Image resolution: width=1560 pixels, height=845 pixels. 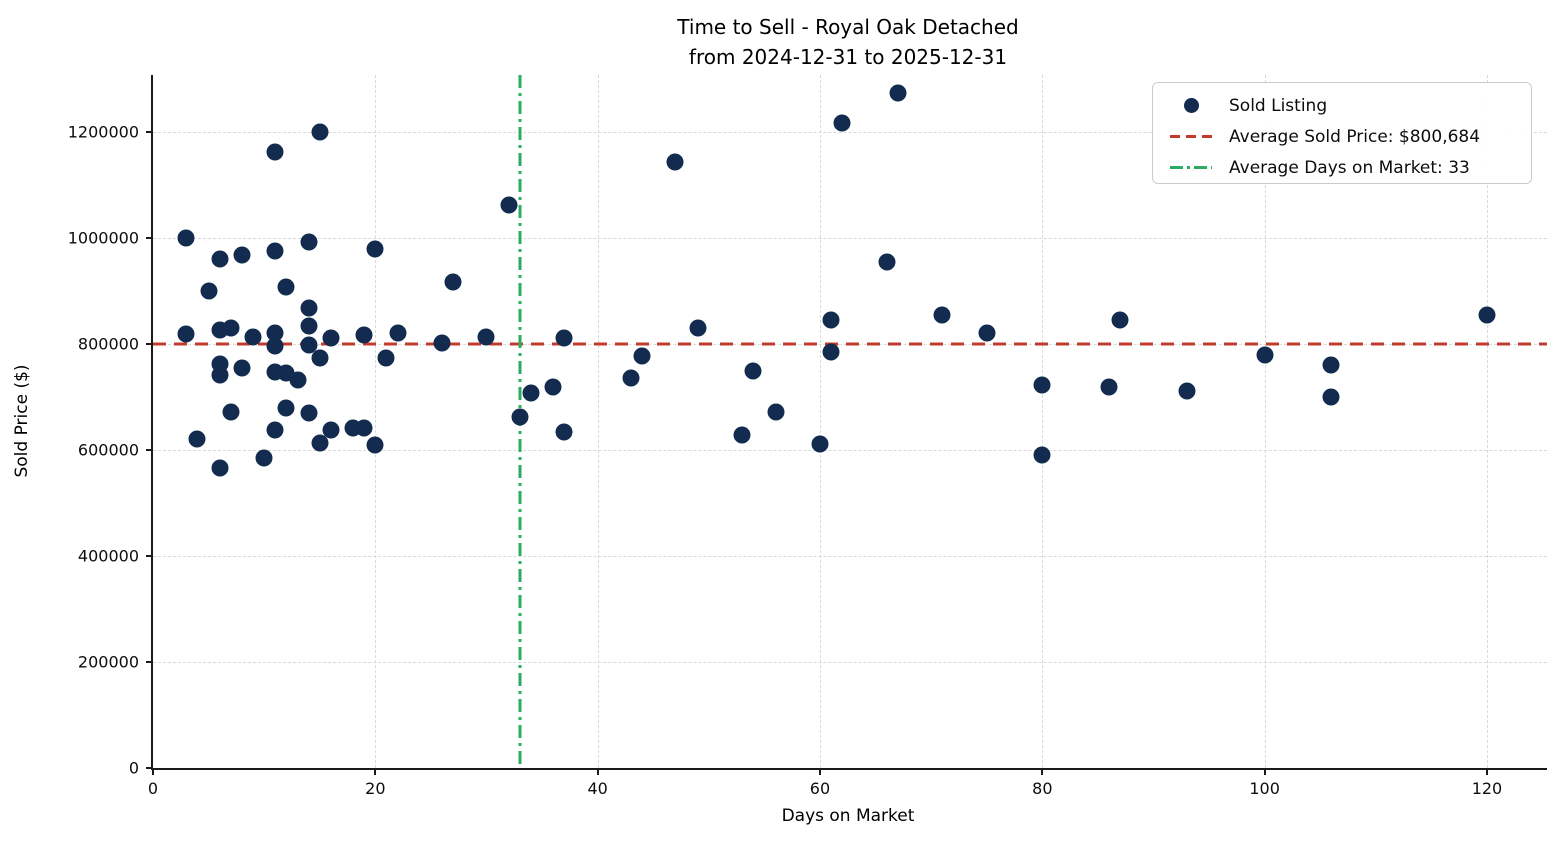 I want to click on x-tick-label: 80, so click(x=1042, y=788).